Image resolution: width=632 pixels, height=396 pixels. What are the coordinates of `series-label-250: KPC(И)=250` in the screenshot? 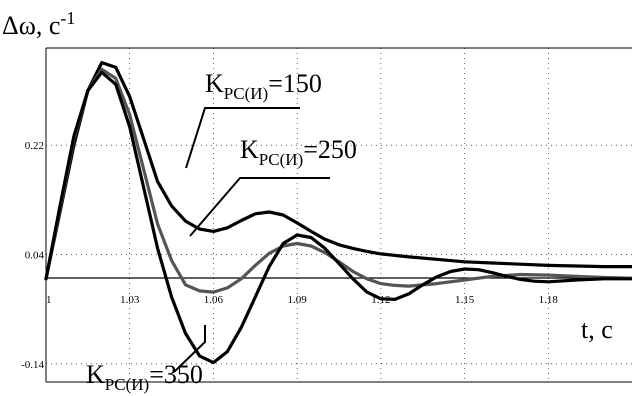 It's located at (298, 152).